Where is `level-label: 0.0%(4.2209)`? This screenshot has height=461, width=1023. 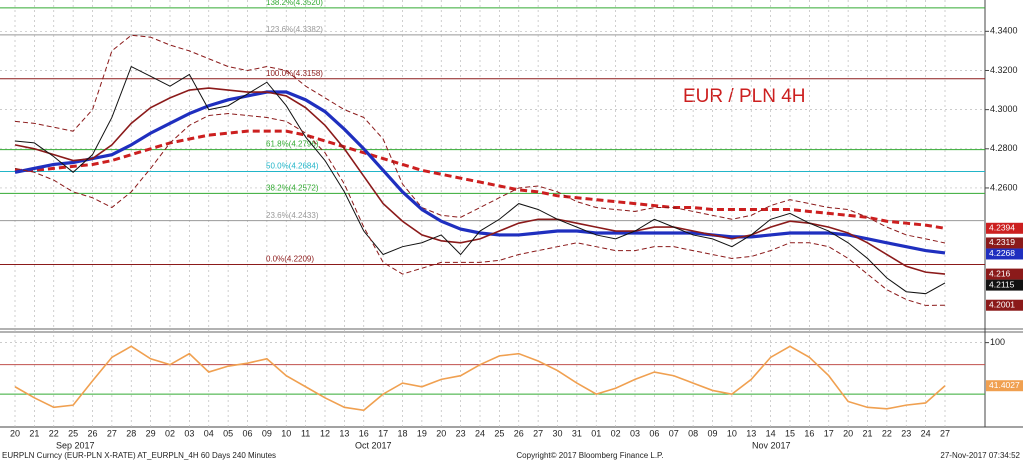 level-label: 0.0%(4.2209) is located at coordinates (290, 259).